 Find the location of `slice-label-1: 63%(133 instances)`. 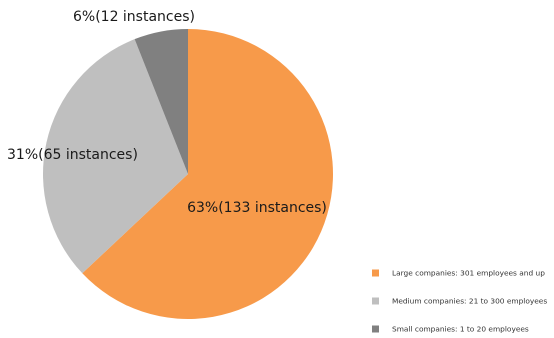

slice-label-1: 63%(133 instances) is located at coordinates (257, 208).